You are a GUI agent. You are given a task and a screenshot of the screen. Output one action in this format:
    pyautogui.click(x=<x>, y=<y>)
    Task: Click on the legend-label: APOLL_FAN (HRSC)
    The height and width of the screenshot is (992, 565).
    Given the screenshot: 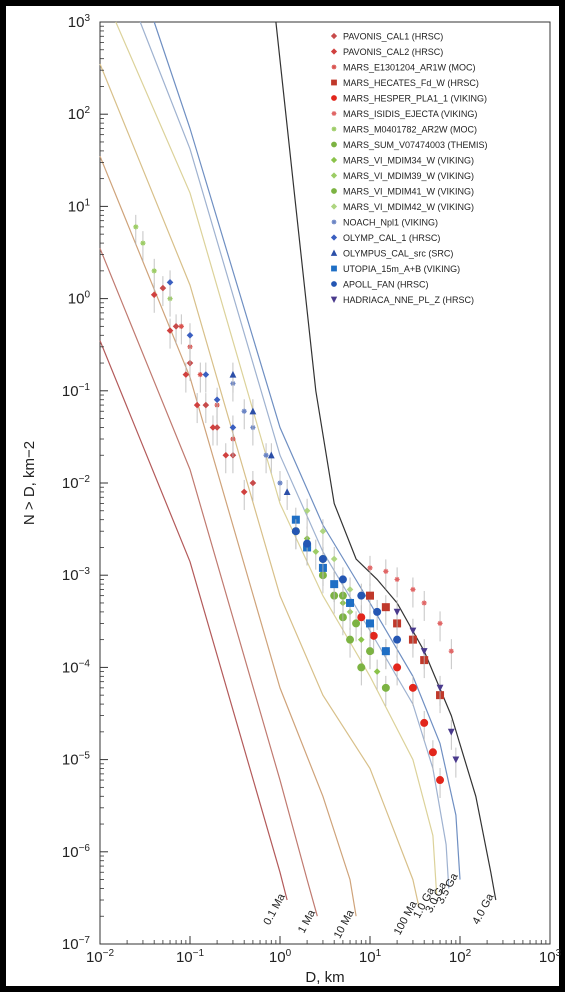 What is the action you would take?
    pyautogui.click(x=386, y=285)
    